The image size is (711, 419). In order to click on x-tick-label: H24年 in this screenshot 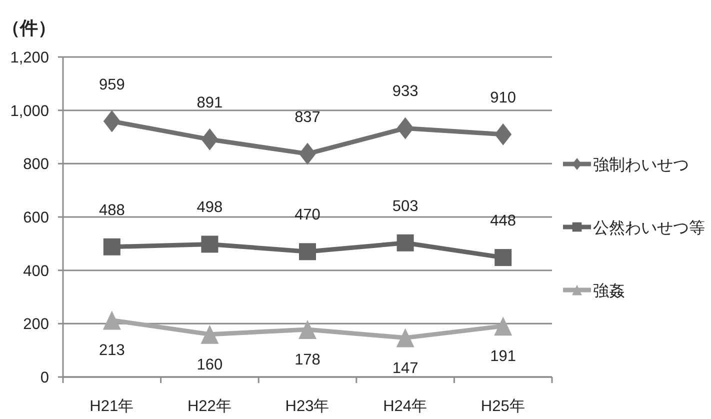, I will do `click(405, 406)`.